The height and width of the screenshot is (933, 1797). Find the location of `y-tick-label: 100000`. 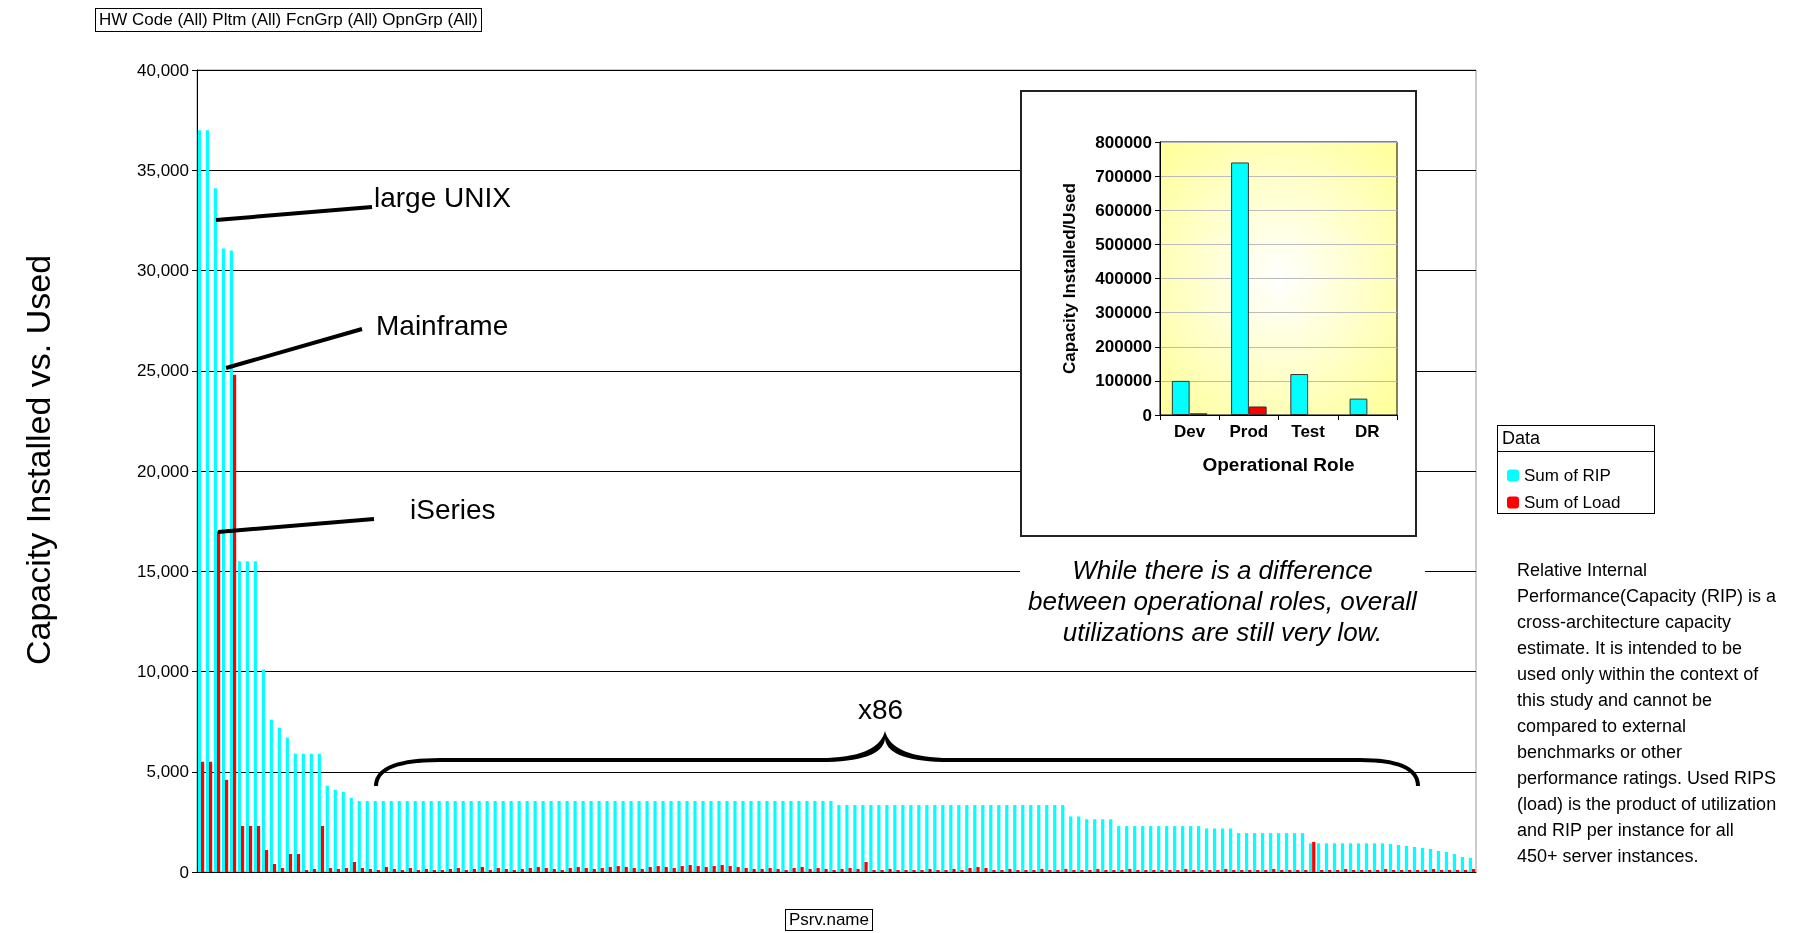

y-tick-label: 100000 is located at coordinates (1123, 381).